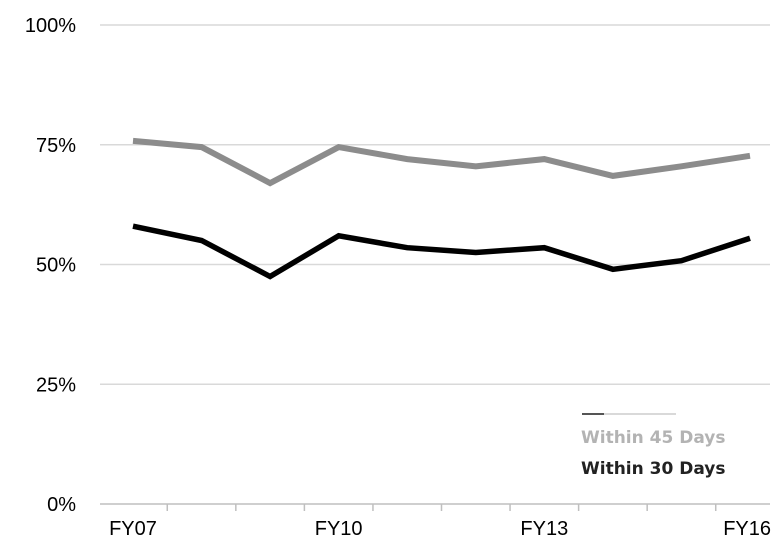 The width and height of the screenshot is (773, 542). I want to click on legend-entry: Within 30 Days, so click(653, 469).